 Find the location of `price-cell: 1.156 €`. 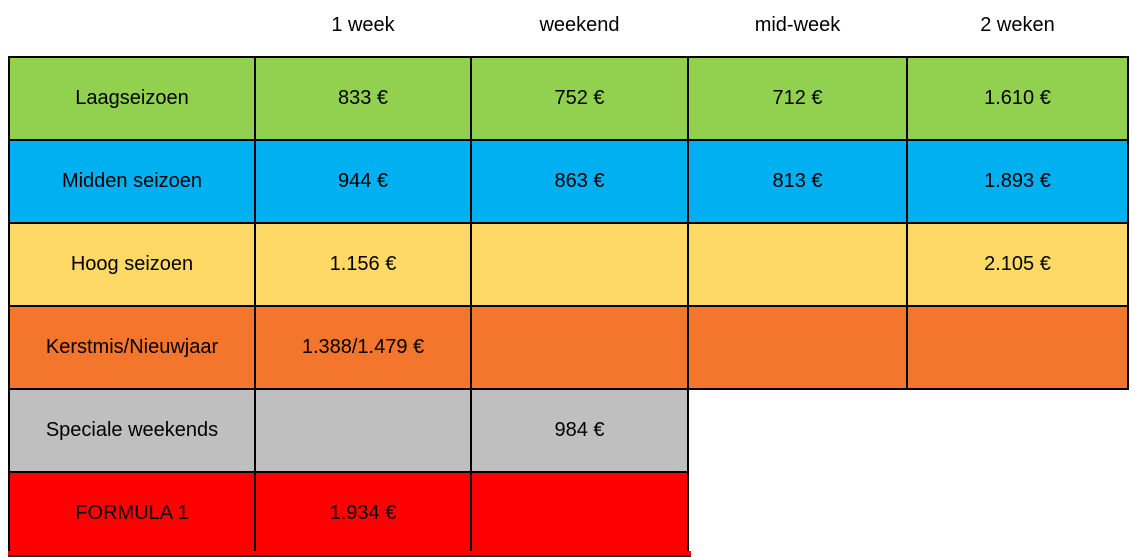

price-cell: 1.156 € is located at coordinates (363, 264).